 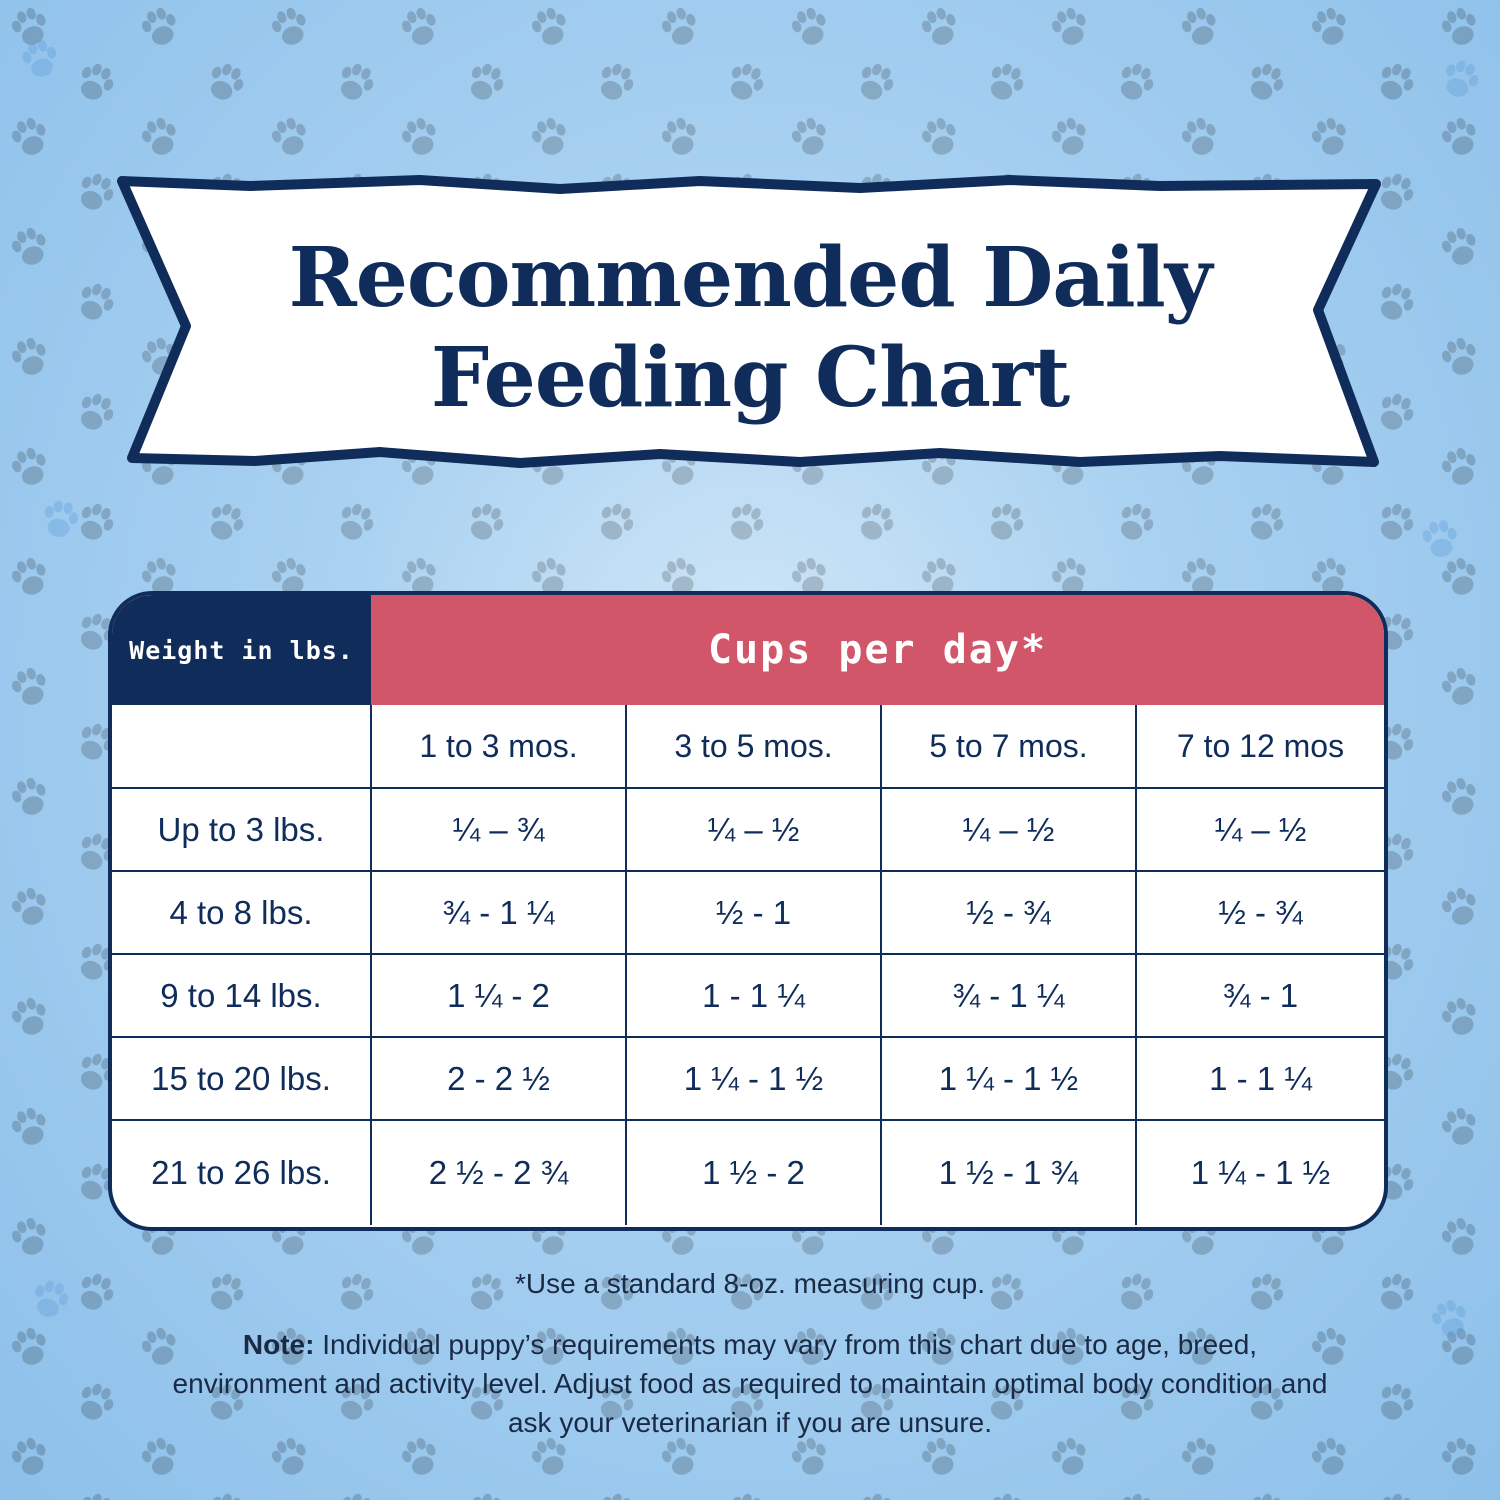 What do you see at coordinates (877, 650) in the screenshot?
I see `cups-per-day-header: Cups per day*` at bounding box center [877, 650].